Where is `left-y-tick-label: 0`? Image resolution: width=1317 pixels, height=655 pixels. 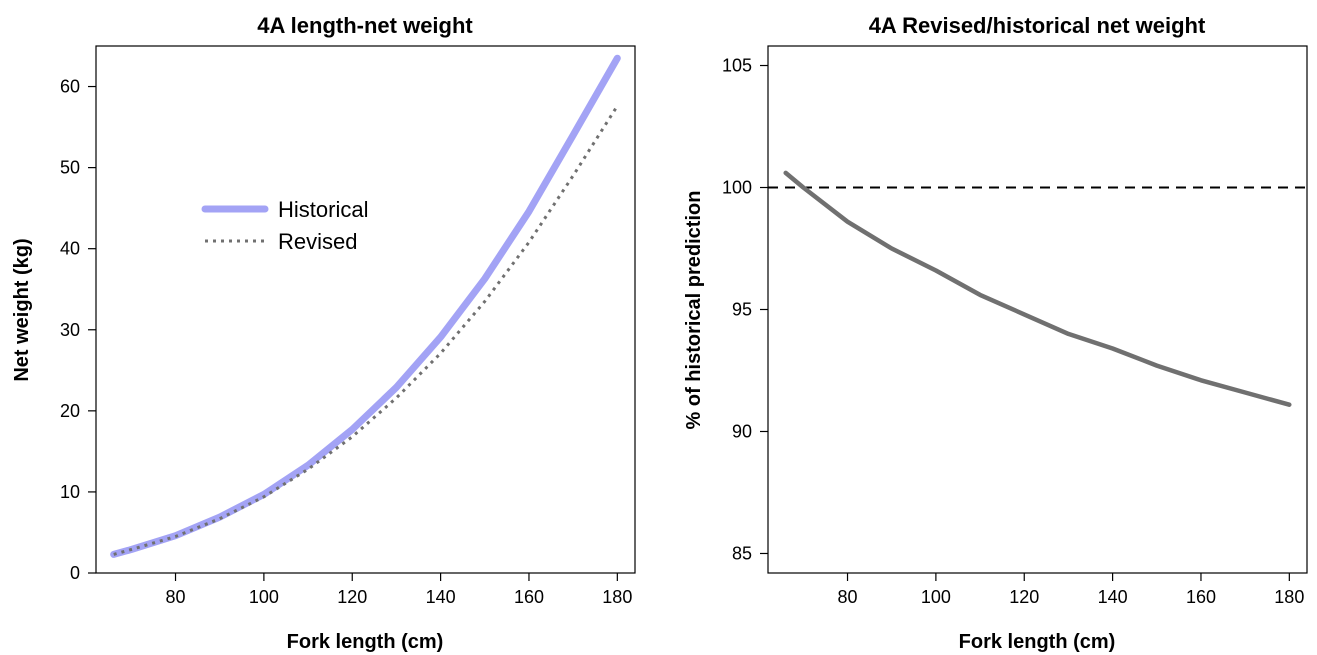
left-y-tick-label: 0 is located at coordinates (75, 573).